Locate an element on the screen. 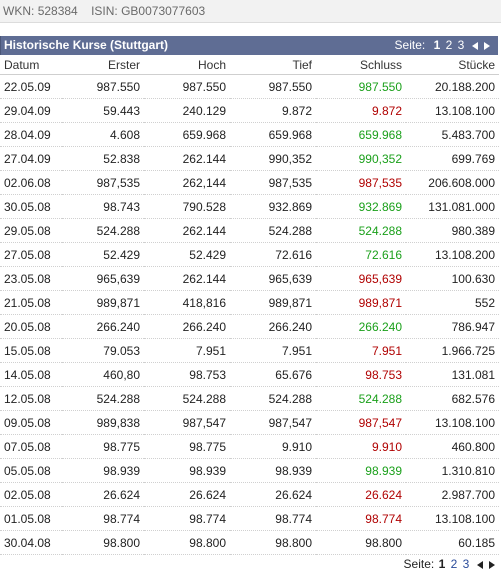 The image size is (501, 577). cell-hoch: 987,547 is located at coordinates (187, 422).